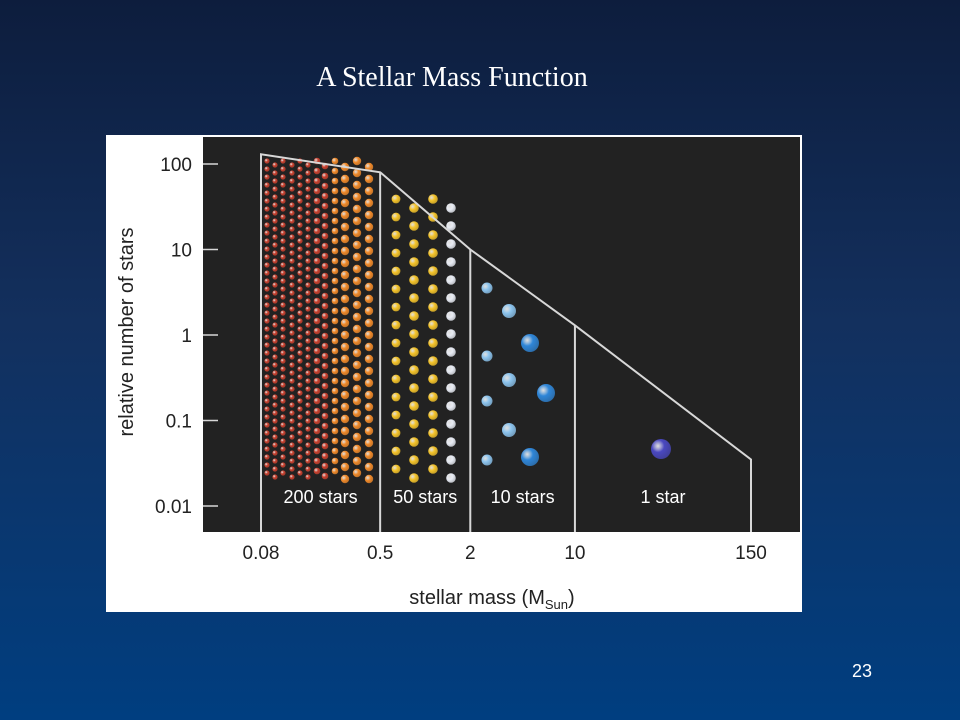  I want to click on x-tick-label: 2, so click(470, 553).